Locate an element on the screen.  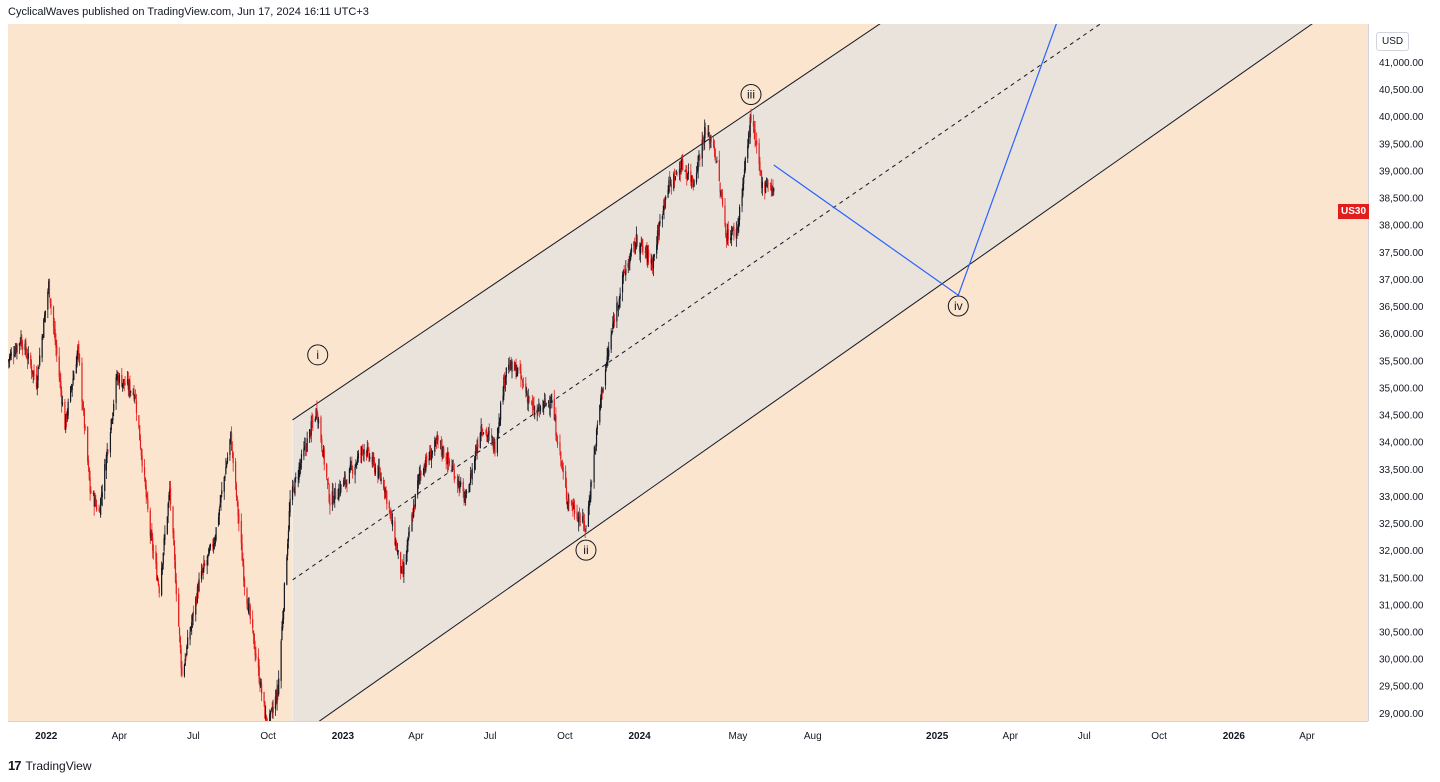
price-tick-label: 34,500.00 is located at coordinates (1401, 416).